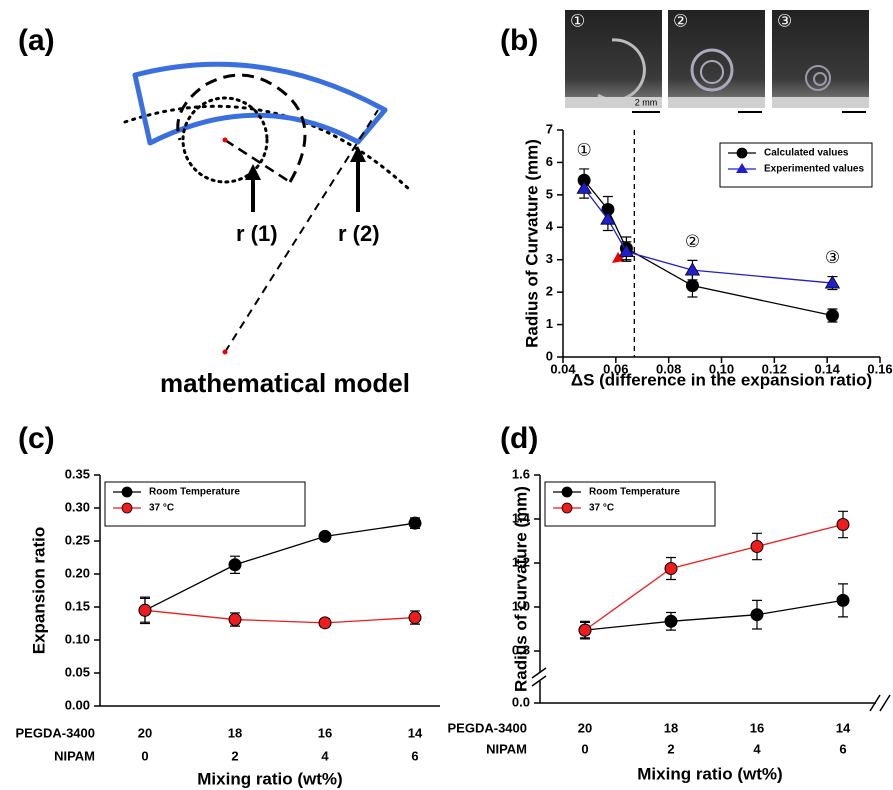 Image resolution: width=893 pixels, height=790 pixels. Describe the element at coordinates (634, 492) in the screenshot. I see `legend-label: Room Temperature` at that location.